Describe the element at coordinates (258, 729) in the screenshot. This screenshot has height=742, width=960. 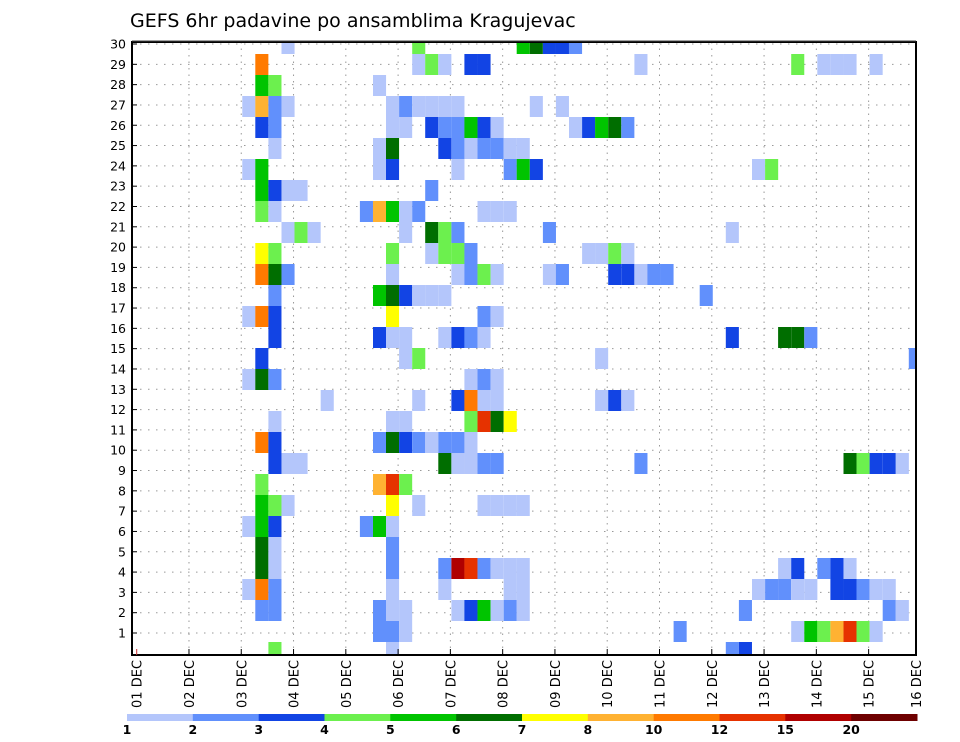
I see `colorbar-label: 3` at that location.